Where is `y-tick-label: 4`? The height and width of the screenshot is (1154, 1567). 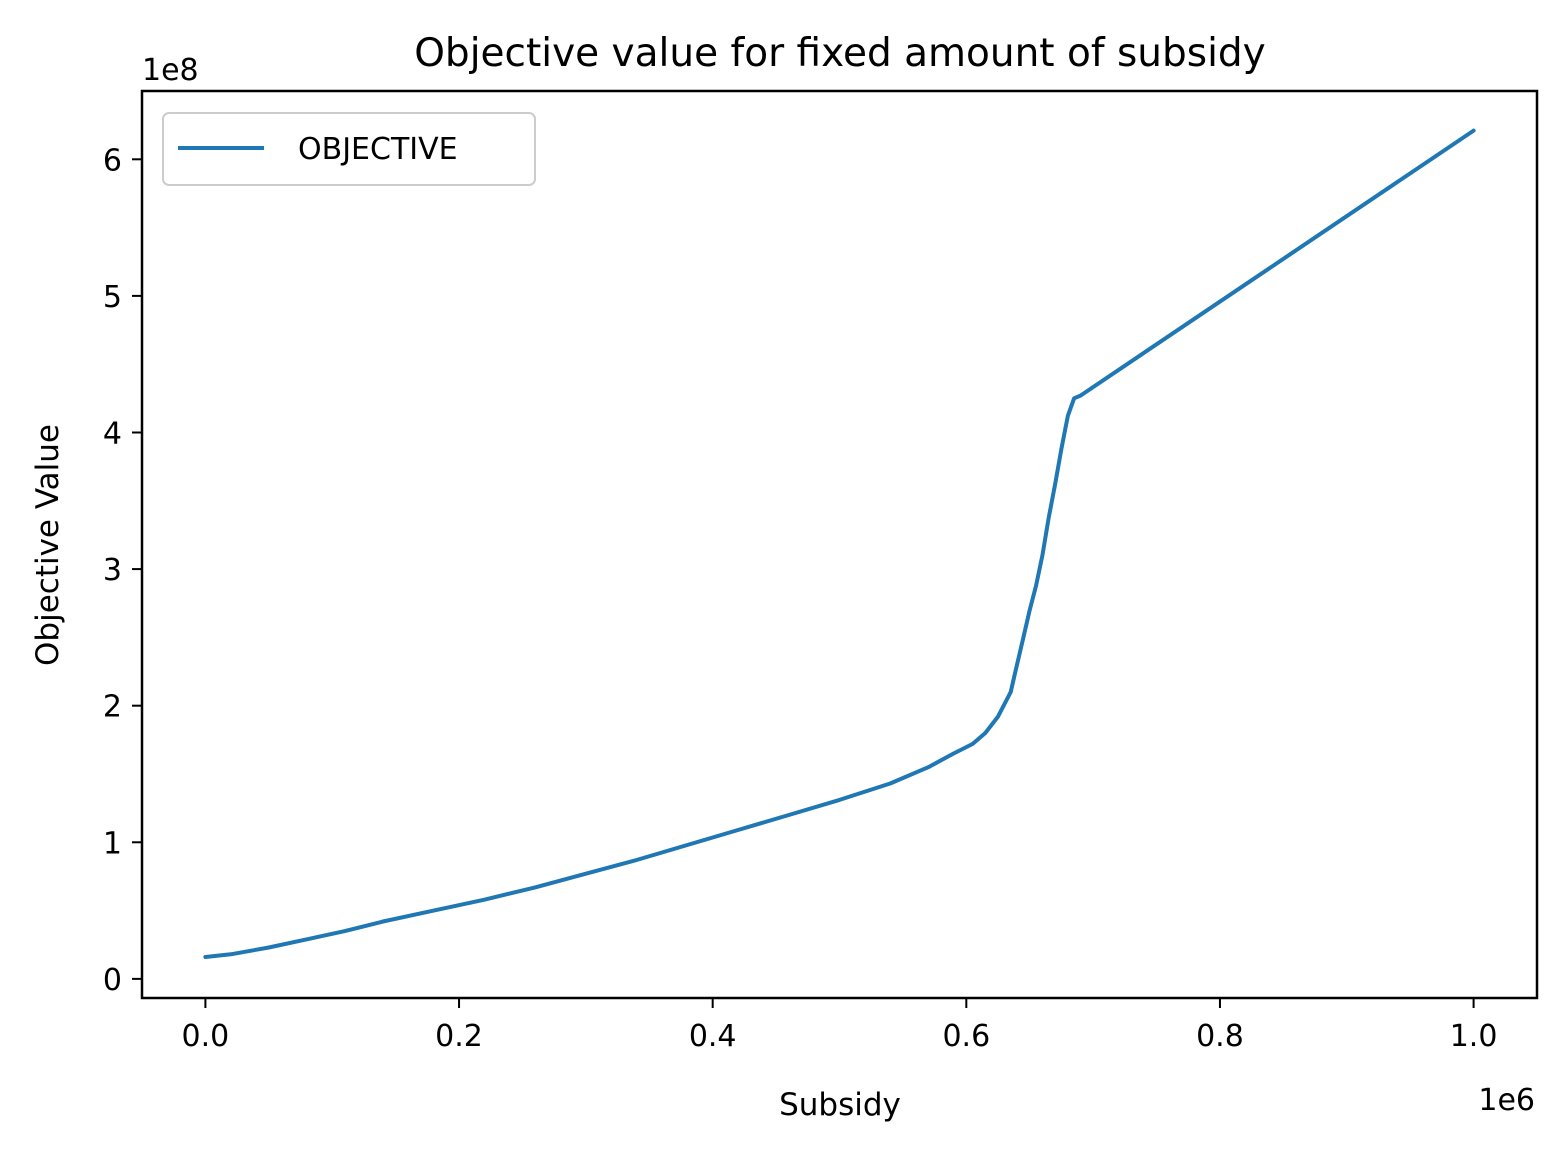
y-tick-label: 4 is located at coordinates (112, 433).